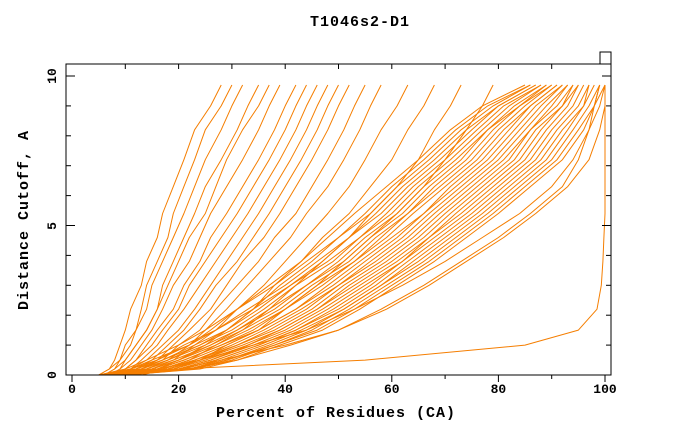 The image size is (680, 440). I want to click on chart-title: T1046s2-D1, so click(359, 22).